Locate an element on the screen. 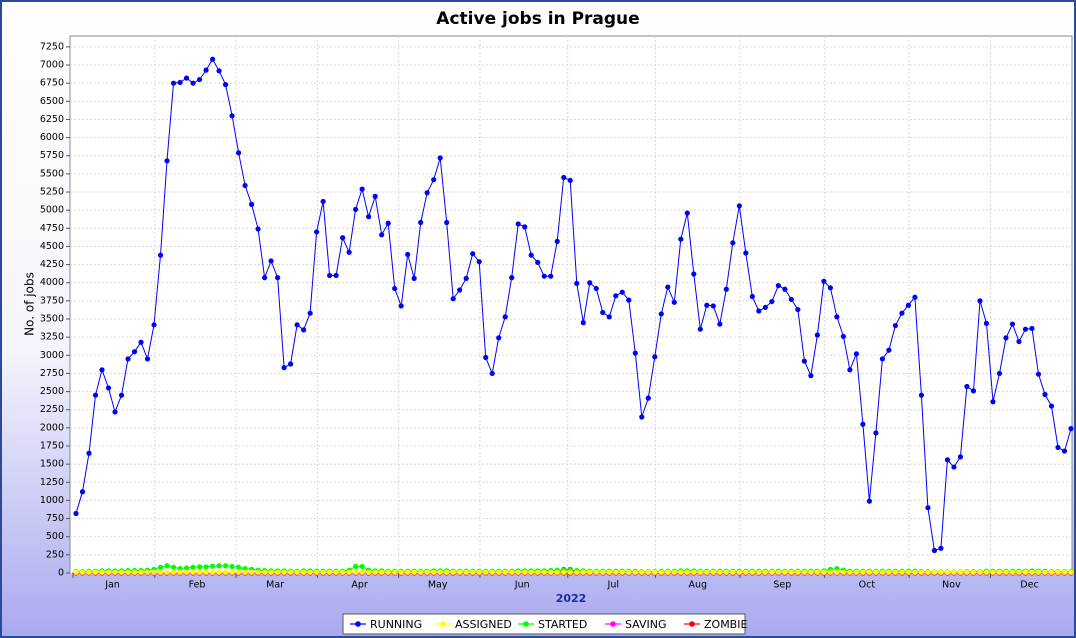 This screenshot has width=1076, height=638. y-tick-label: 2250 is located at coordinates (52, 409).